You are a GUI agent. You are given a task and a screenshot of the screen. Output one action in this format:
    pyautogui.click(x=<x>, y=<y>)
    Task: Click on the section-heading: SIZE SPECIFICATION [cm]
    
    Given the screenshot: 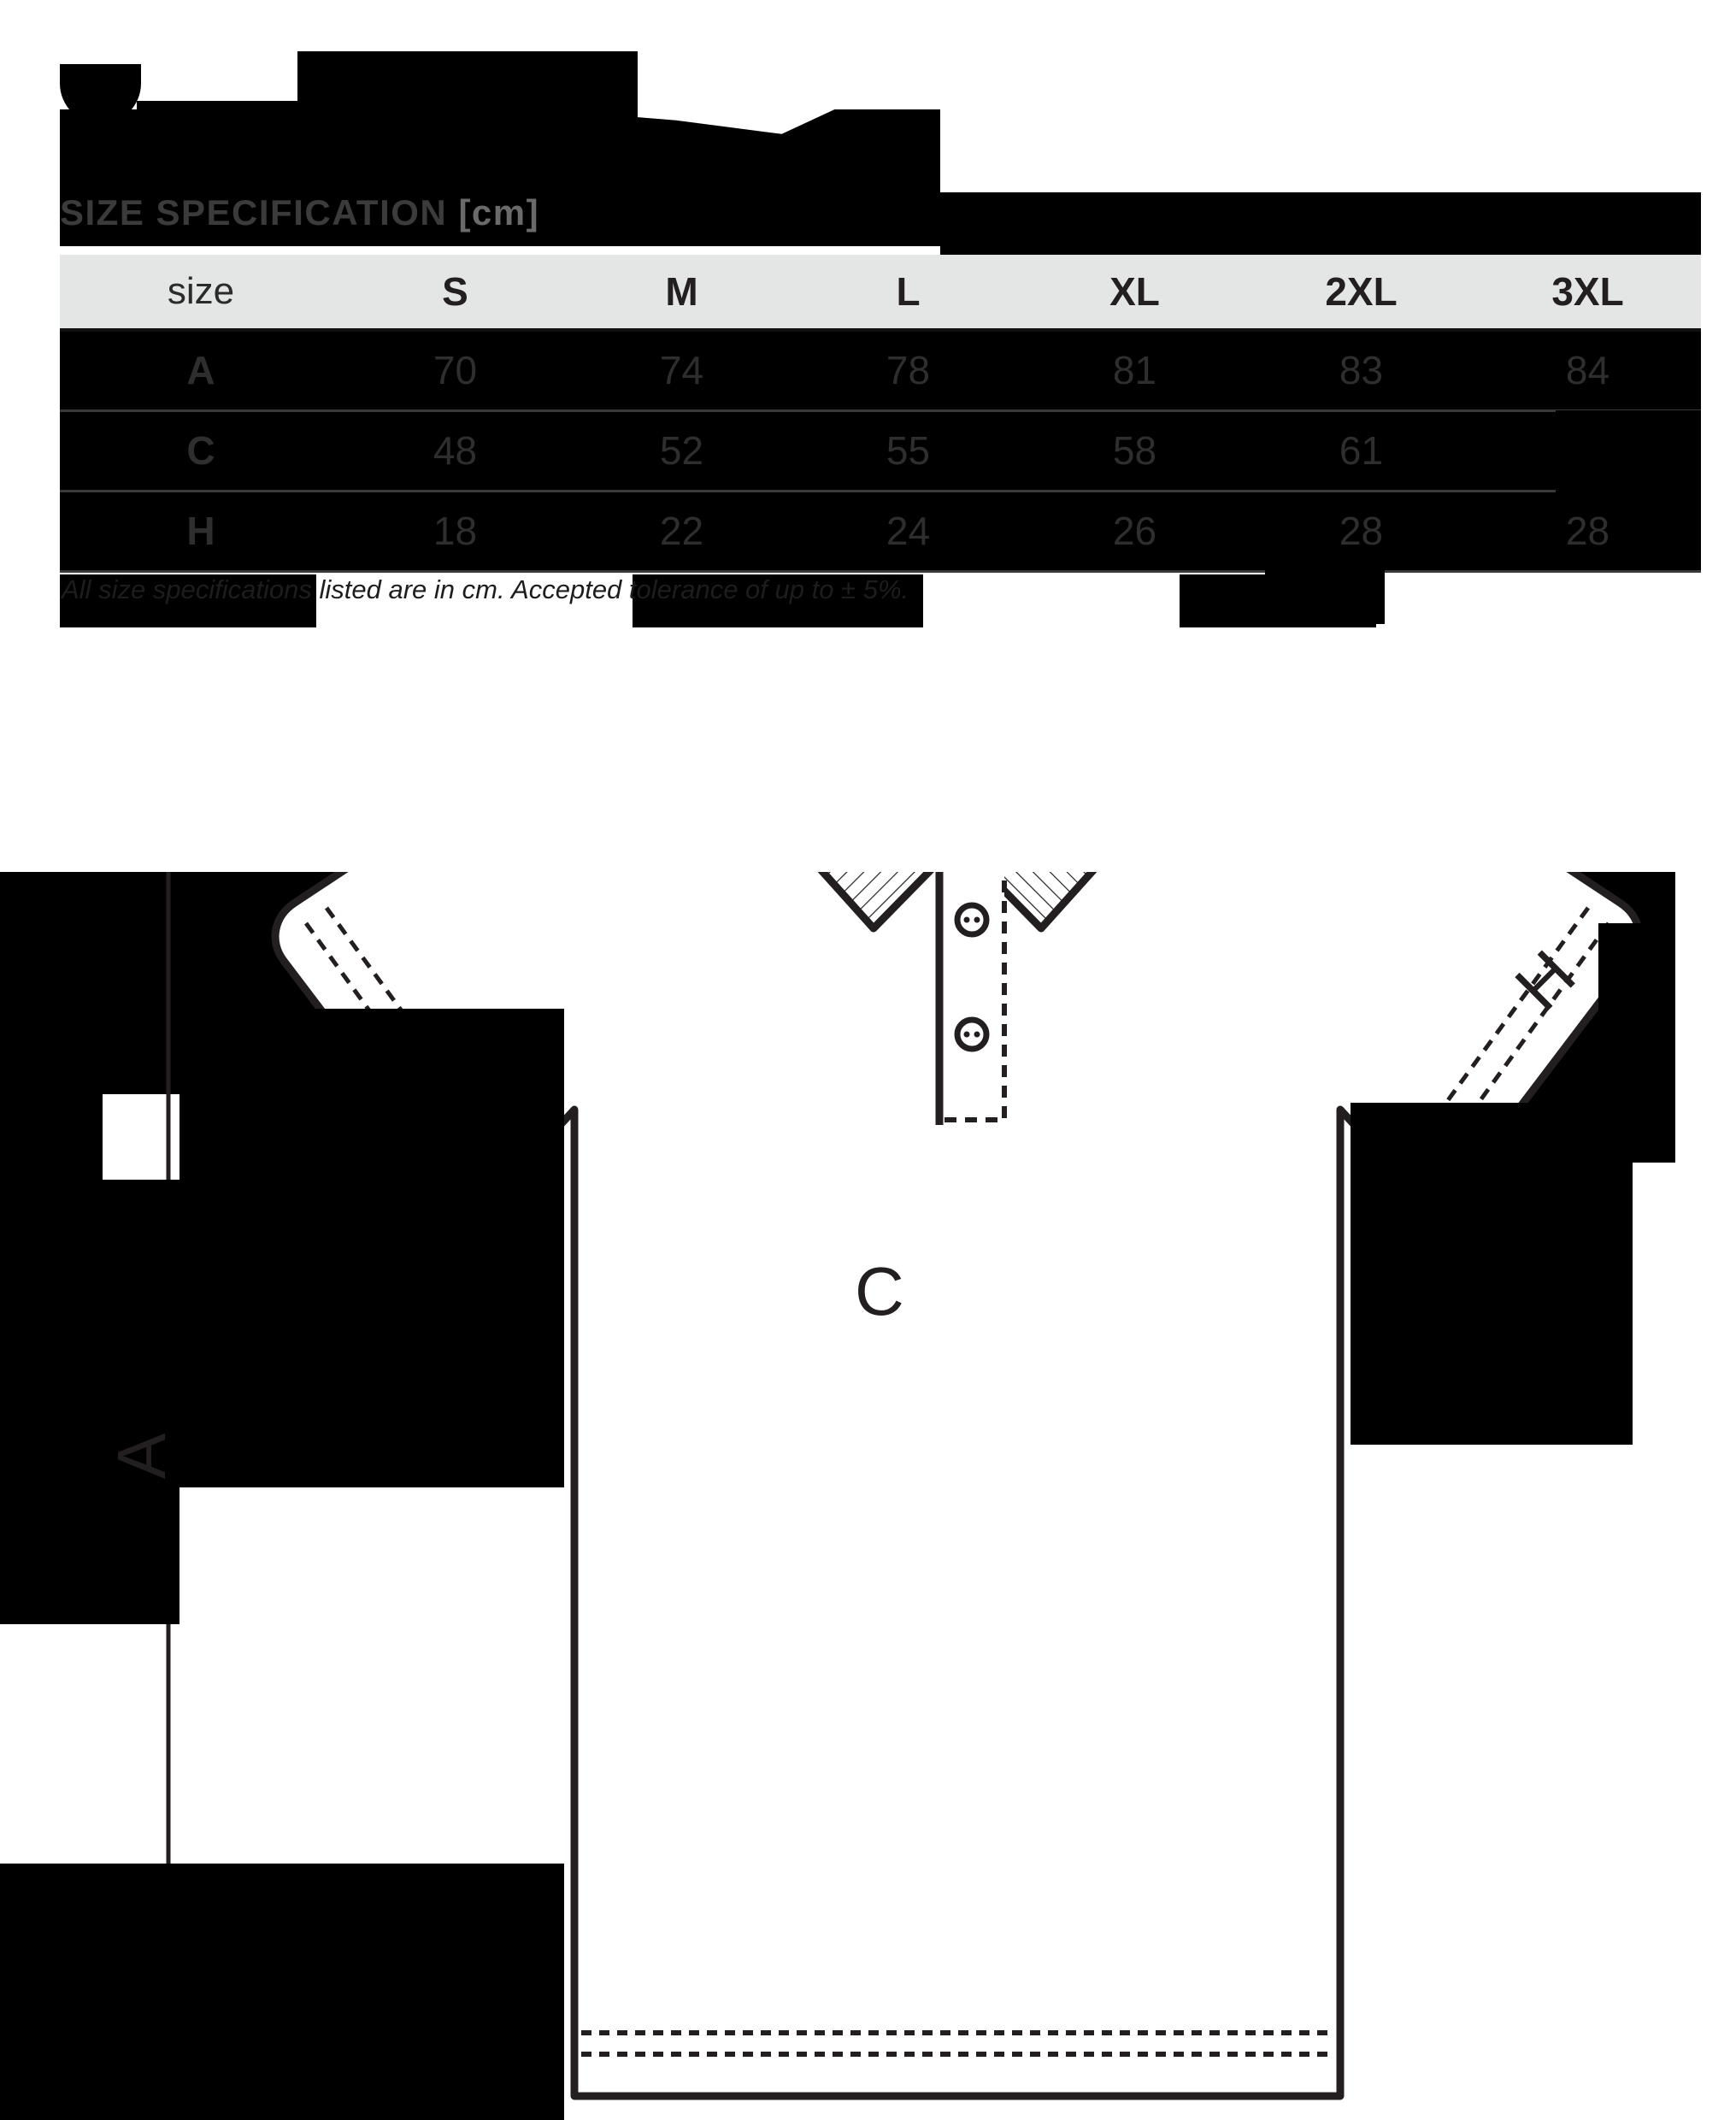 What is the action you would take?
    pyautogui.click(x=299, y=212)
    